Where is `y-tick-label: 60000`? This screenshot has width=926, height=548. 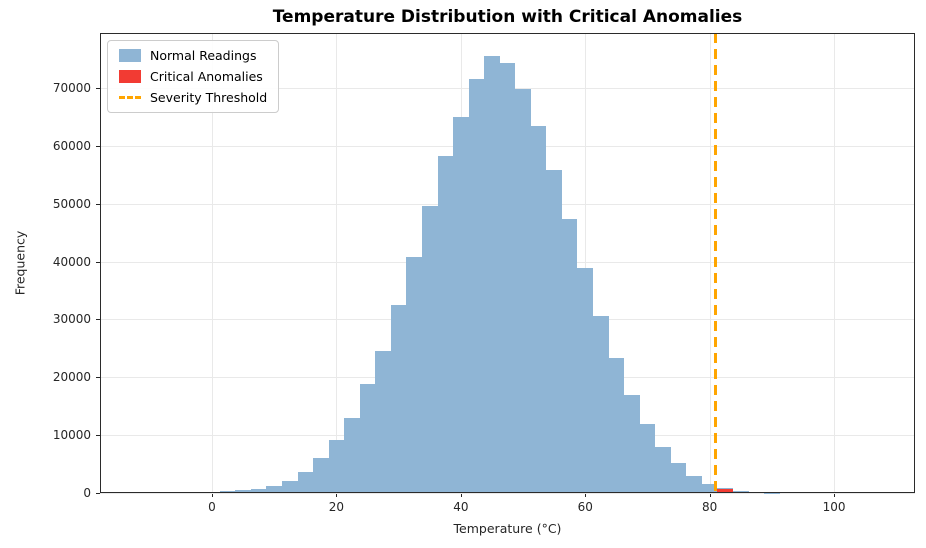
y-tick-label: 60000 is located at coordinates (71, 145).